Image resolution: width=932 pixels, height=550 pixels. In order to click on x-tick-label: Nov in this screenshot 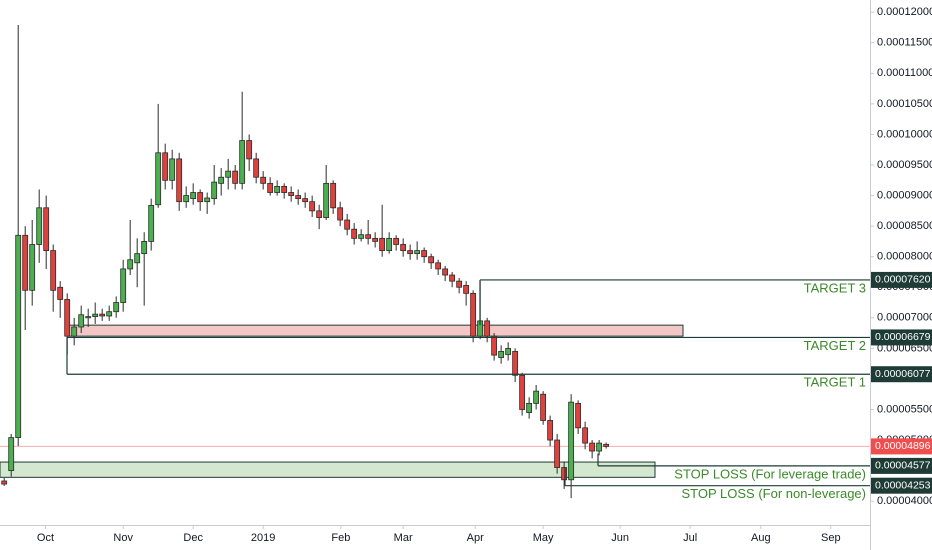, I will do `click(123, 538)`.